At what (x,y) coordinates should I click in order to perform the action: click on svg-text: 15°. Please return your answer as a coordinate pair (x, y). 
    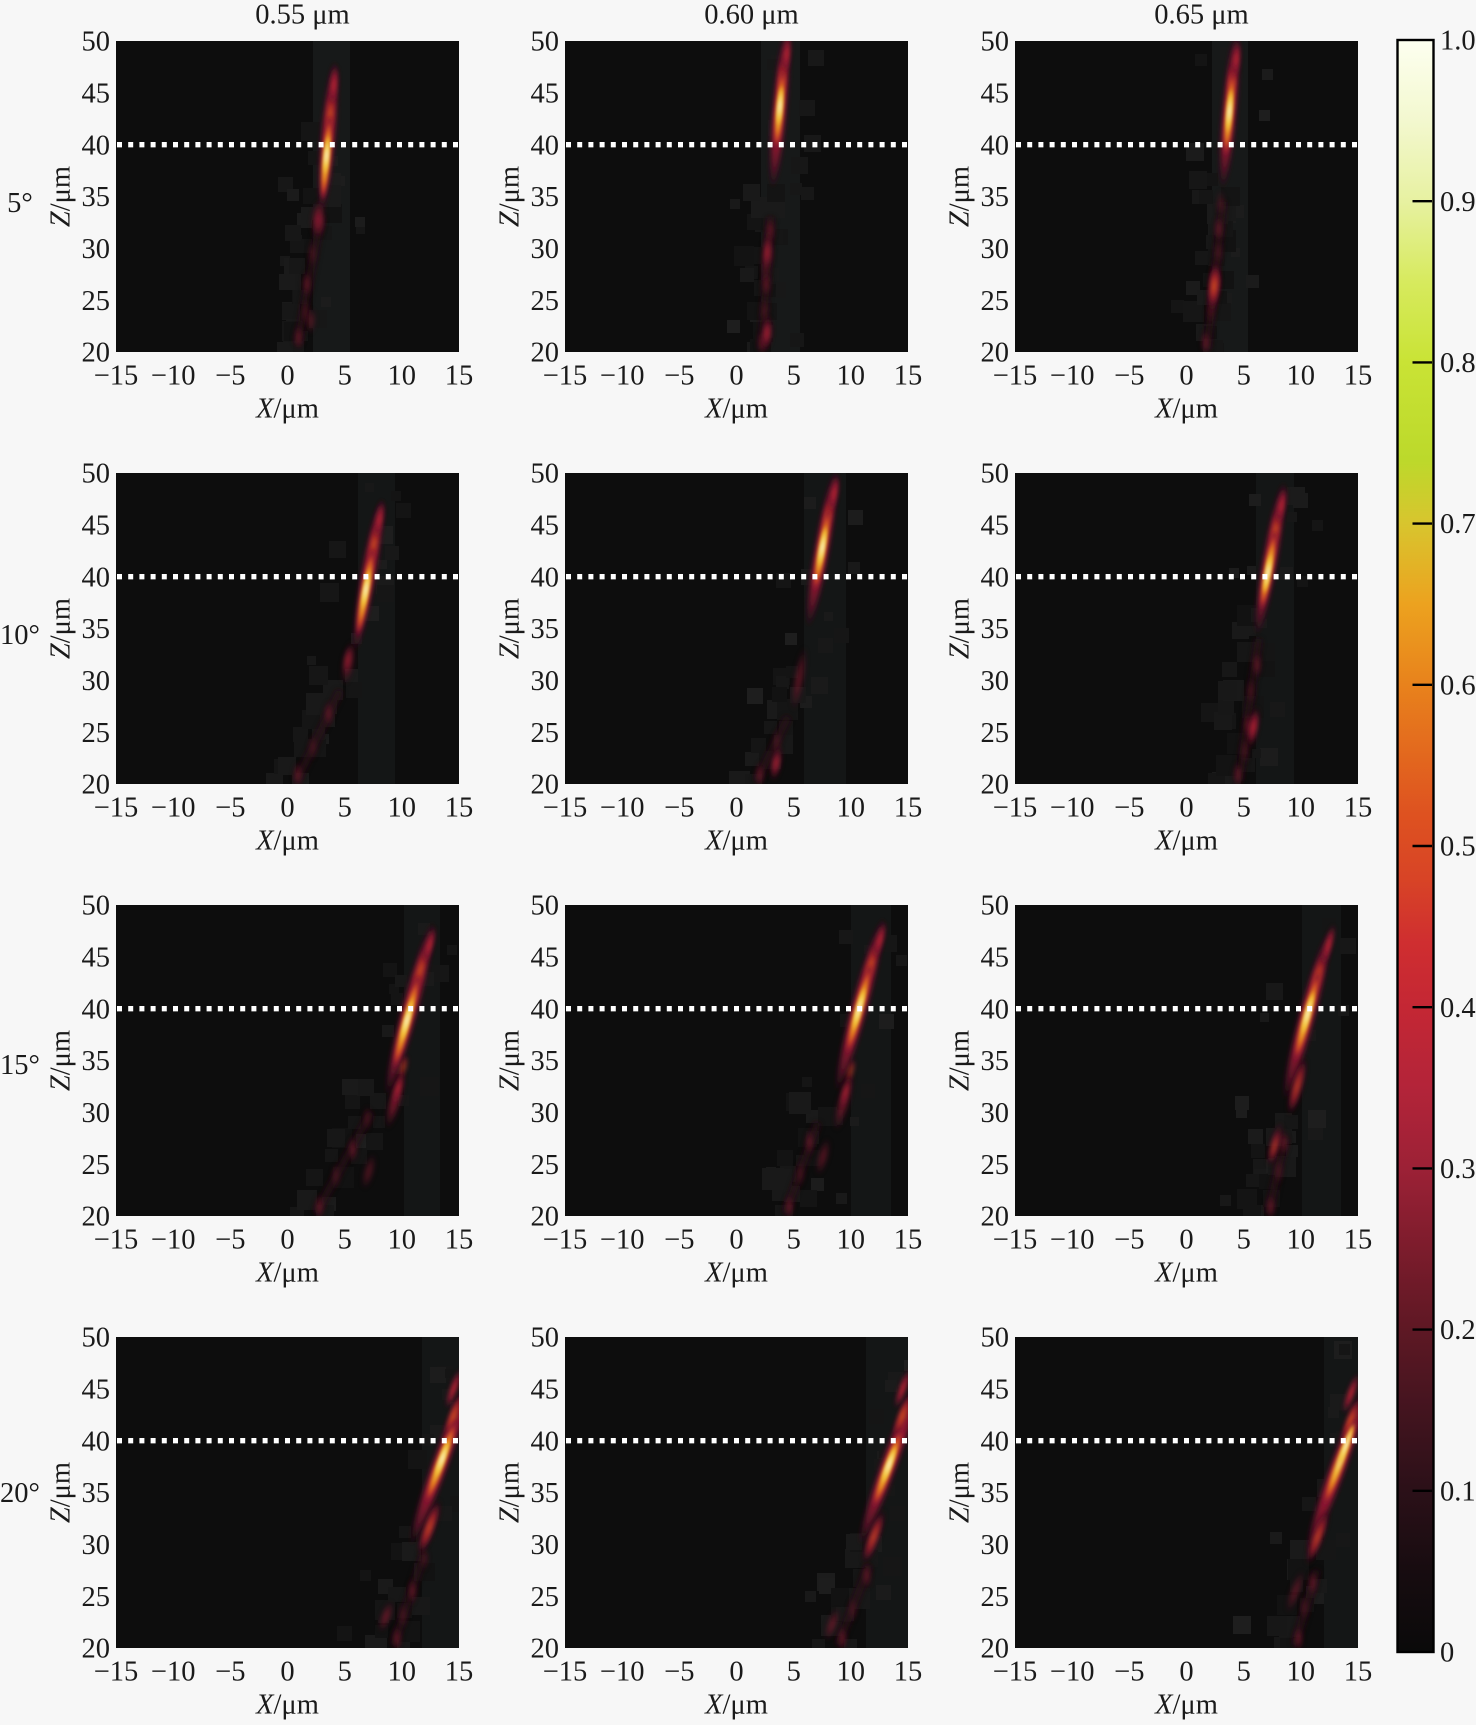
    Looking at the image, I should click on (20, 1065).